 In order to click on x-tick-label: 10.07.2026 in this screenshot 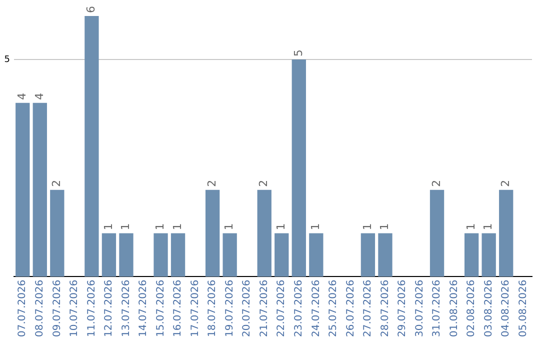, I will do `click(74, 309)`.